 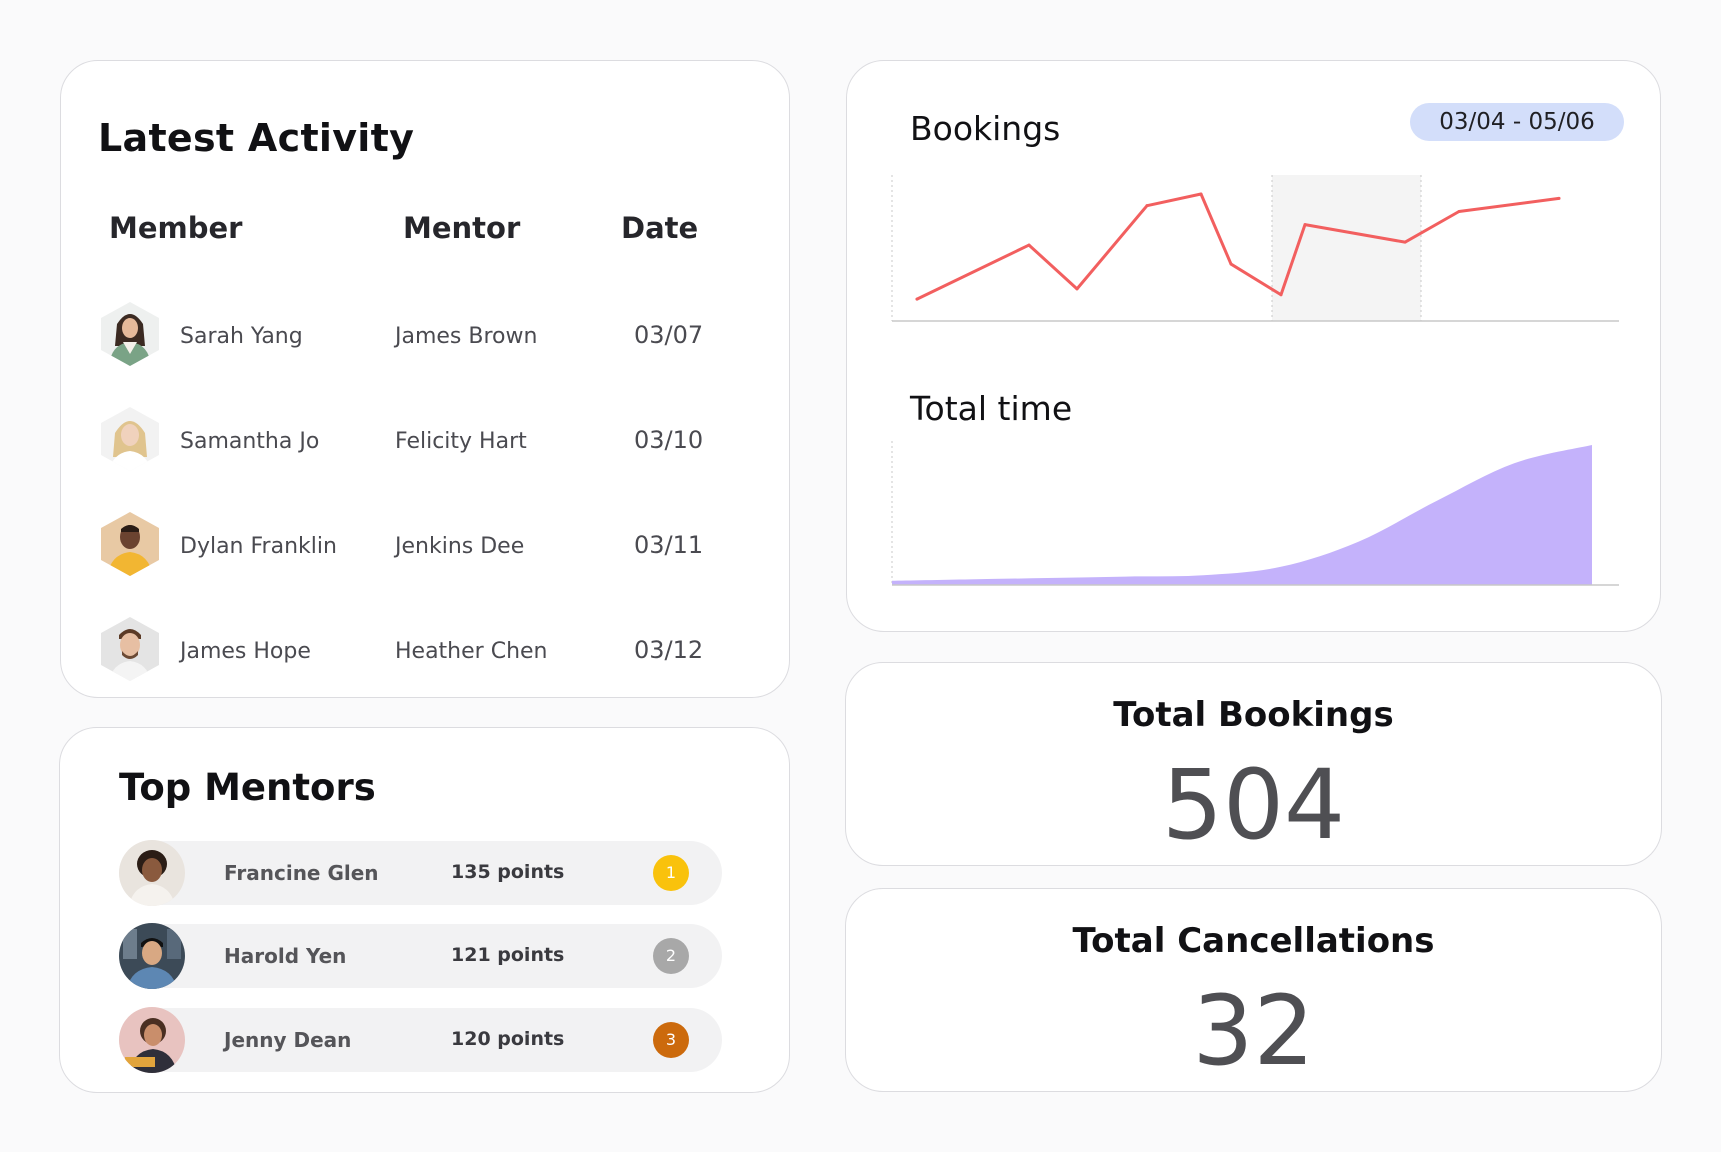 I want to click on top-mentors-title: Top Mentors, so click(x=247, y=787).